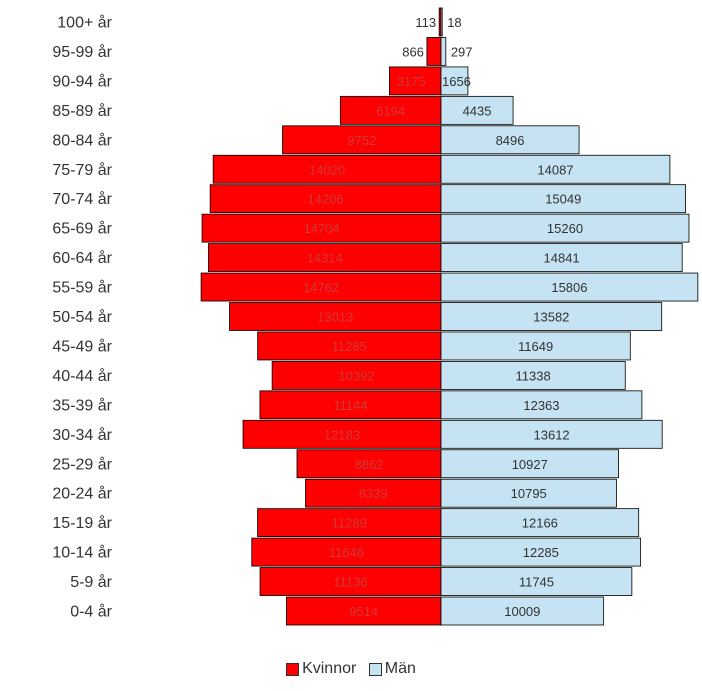 This screenshot has height=691, width=702. Describe the element at coordinates (413, 51) in the screenshot. I see `value-label-kvinnor: 866` at that location.